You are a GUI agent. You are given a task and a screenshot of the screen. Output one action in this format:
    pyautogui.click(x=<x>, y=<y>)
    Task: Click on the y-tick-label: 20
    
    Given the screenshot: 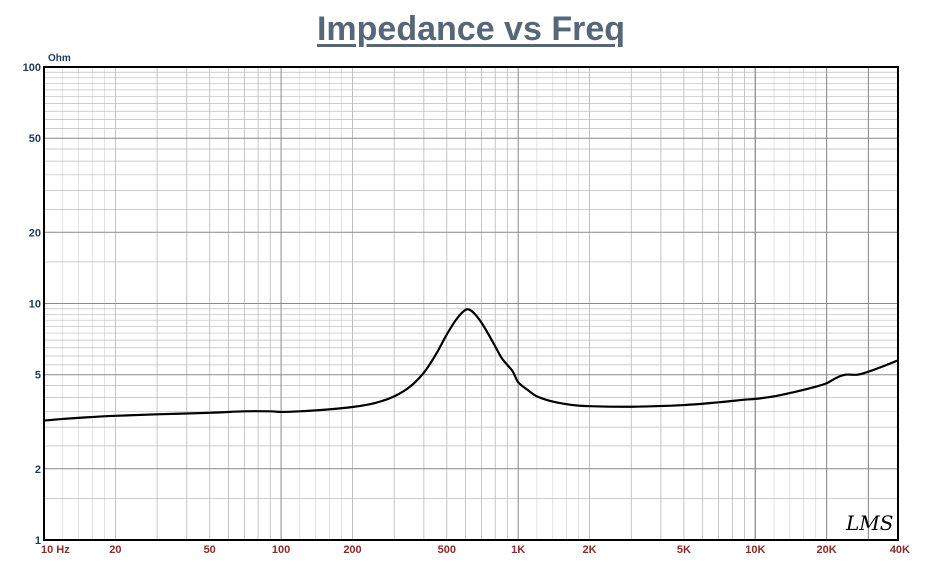 What is the action you would take?
    pyautogui.click(x=35, y=233)
    